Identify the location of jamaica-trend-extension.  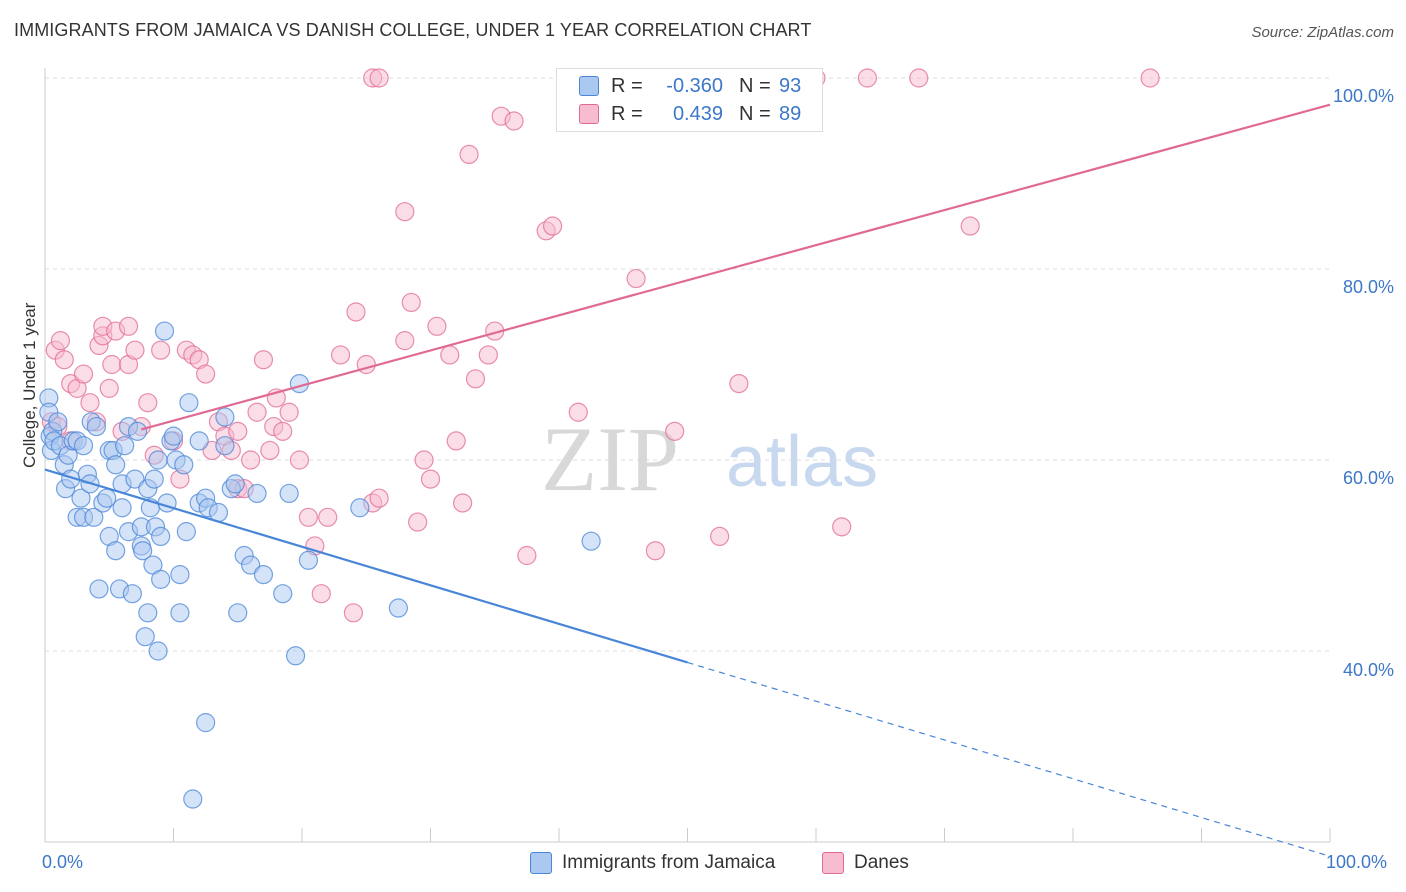
(1009, 759).